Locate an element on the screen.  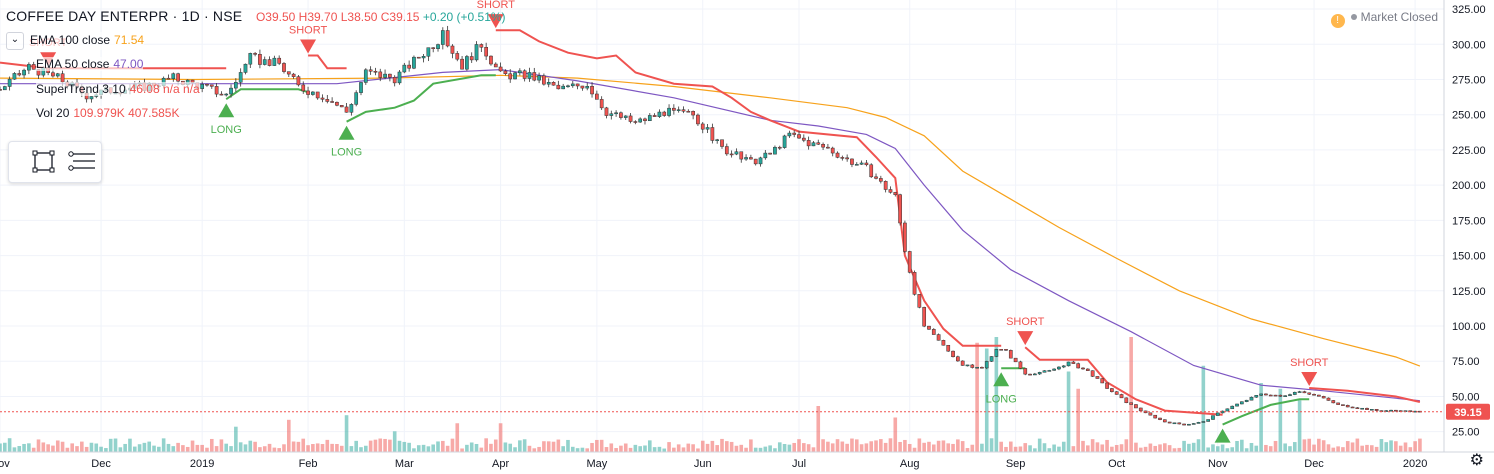
rectangle-tool-icon is located at coordinates (44, 162).